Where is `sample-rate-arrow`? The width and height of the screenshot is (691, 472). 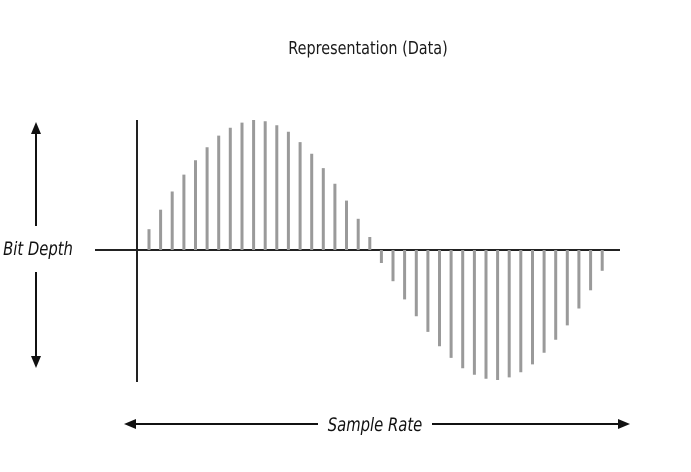 sample-rate-arrow is located at coordinates (377, 424).